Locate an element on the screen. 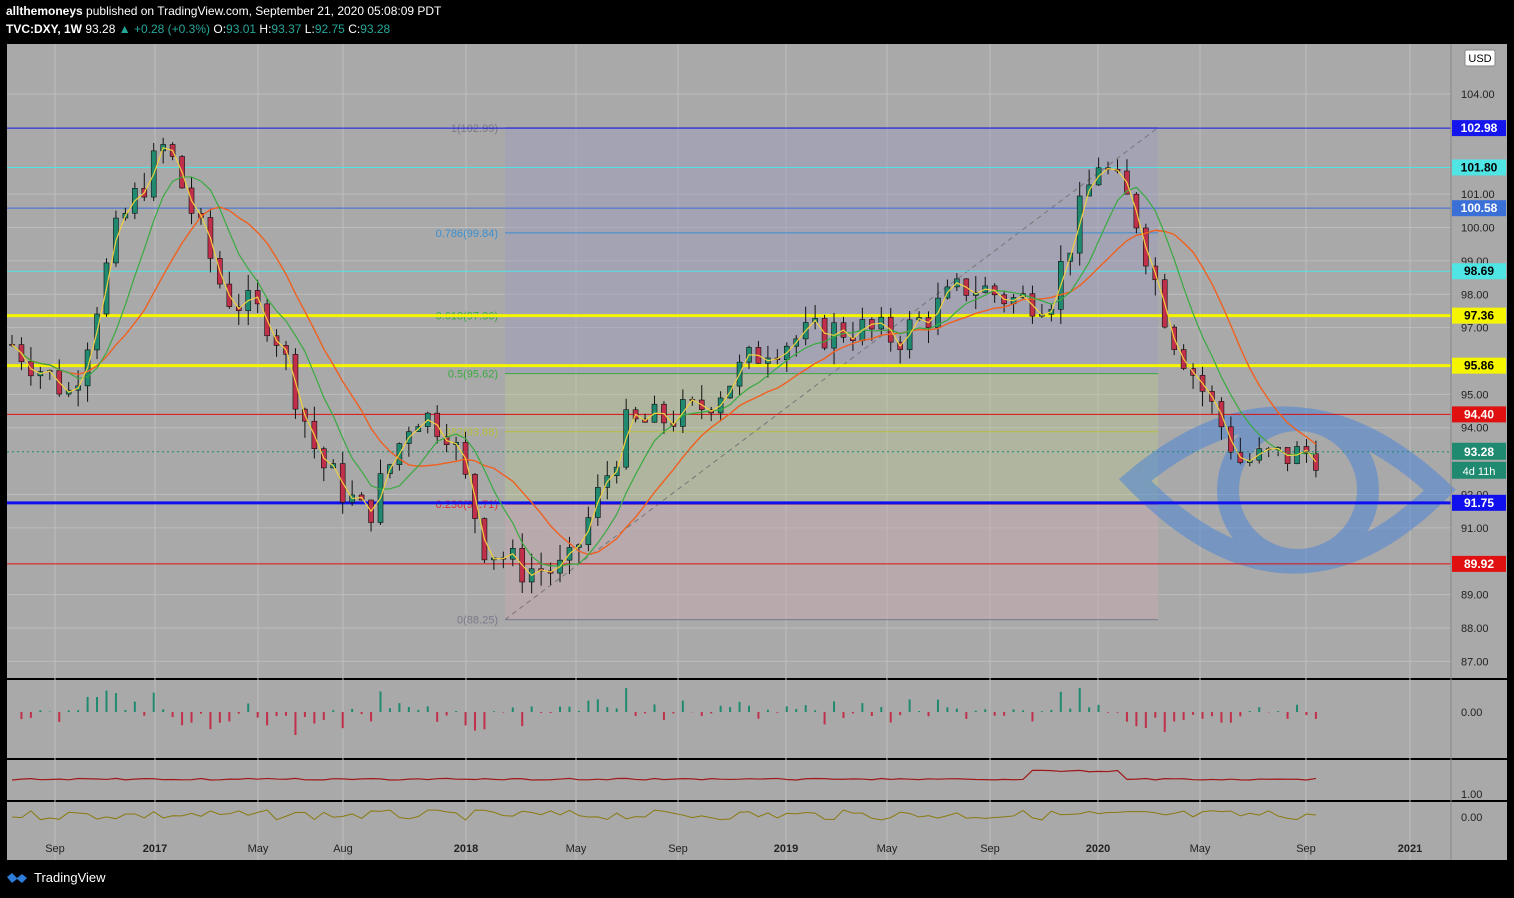 This screenshot has width=1514, height=898. y-tick-label: 104.00 is located at coordinates (1478, 95).